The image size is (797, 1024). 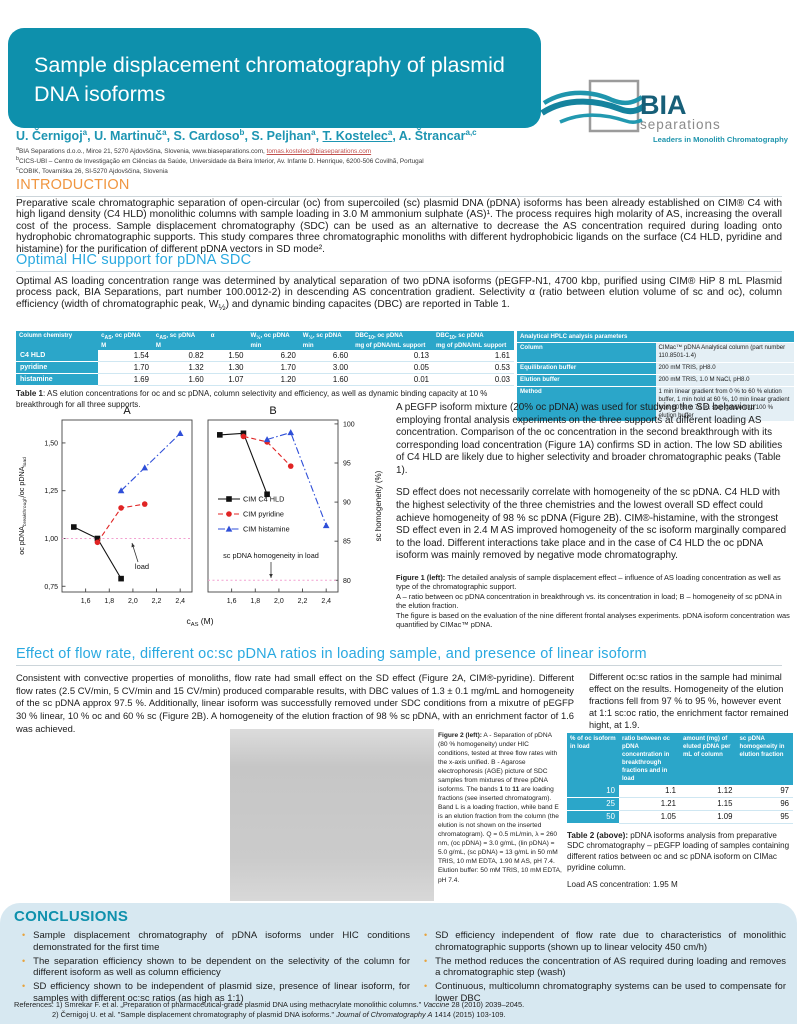 What do you see at coordinates (125, 341) in the screenshot?
I see `table1-header-cell: cAS, oc pDNA M` at bounding box center [125, 341].